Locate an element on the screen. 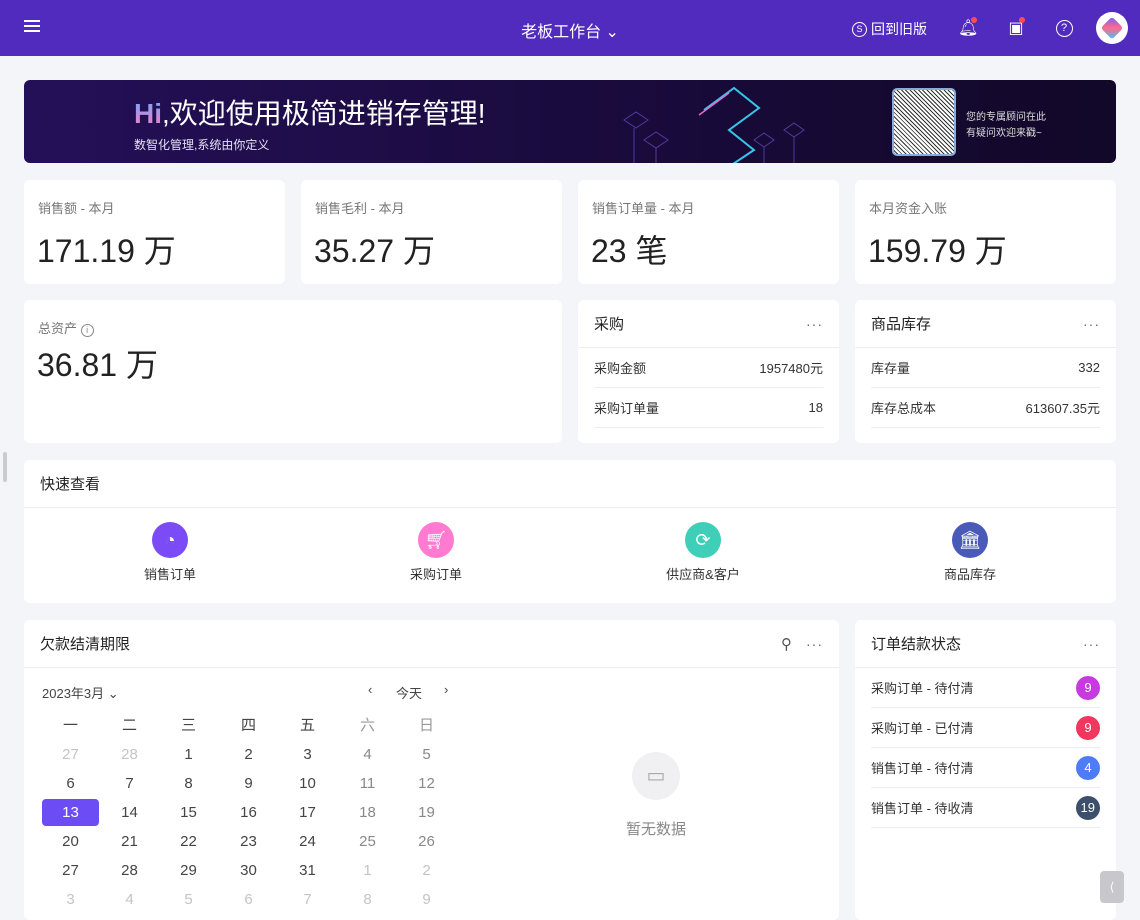 Image resolution: width=1140 pixels, height=920 pixels. calendar-day: 12 is located at coordinates (426, 783).